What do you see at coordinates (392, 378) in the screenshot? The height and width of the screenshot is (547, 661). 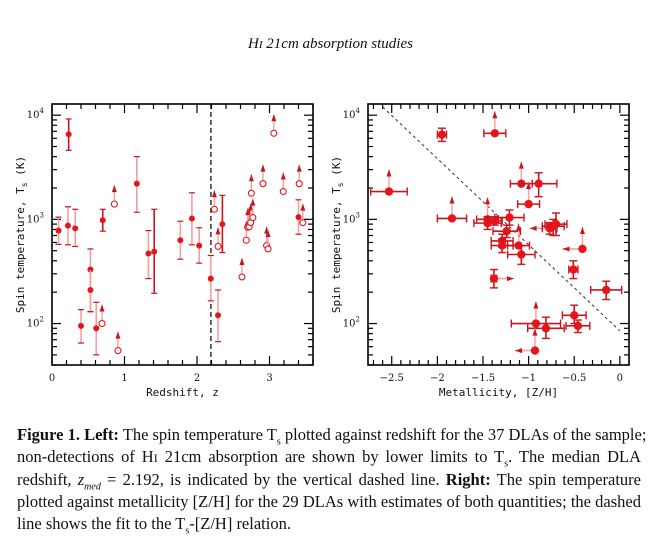 I see `x-tick-label: −2.5` at bounding box center [392, 378].